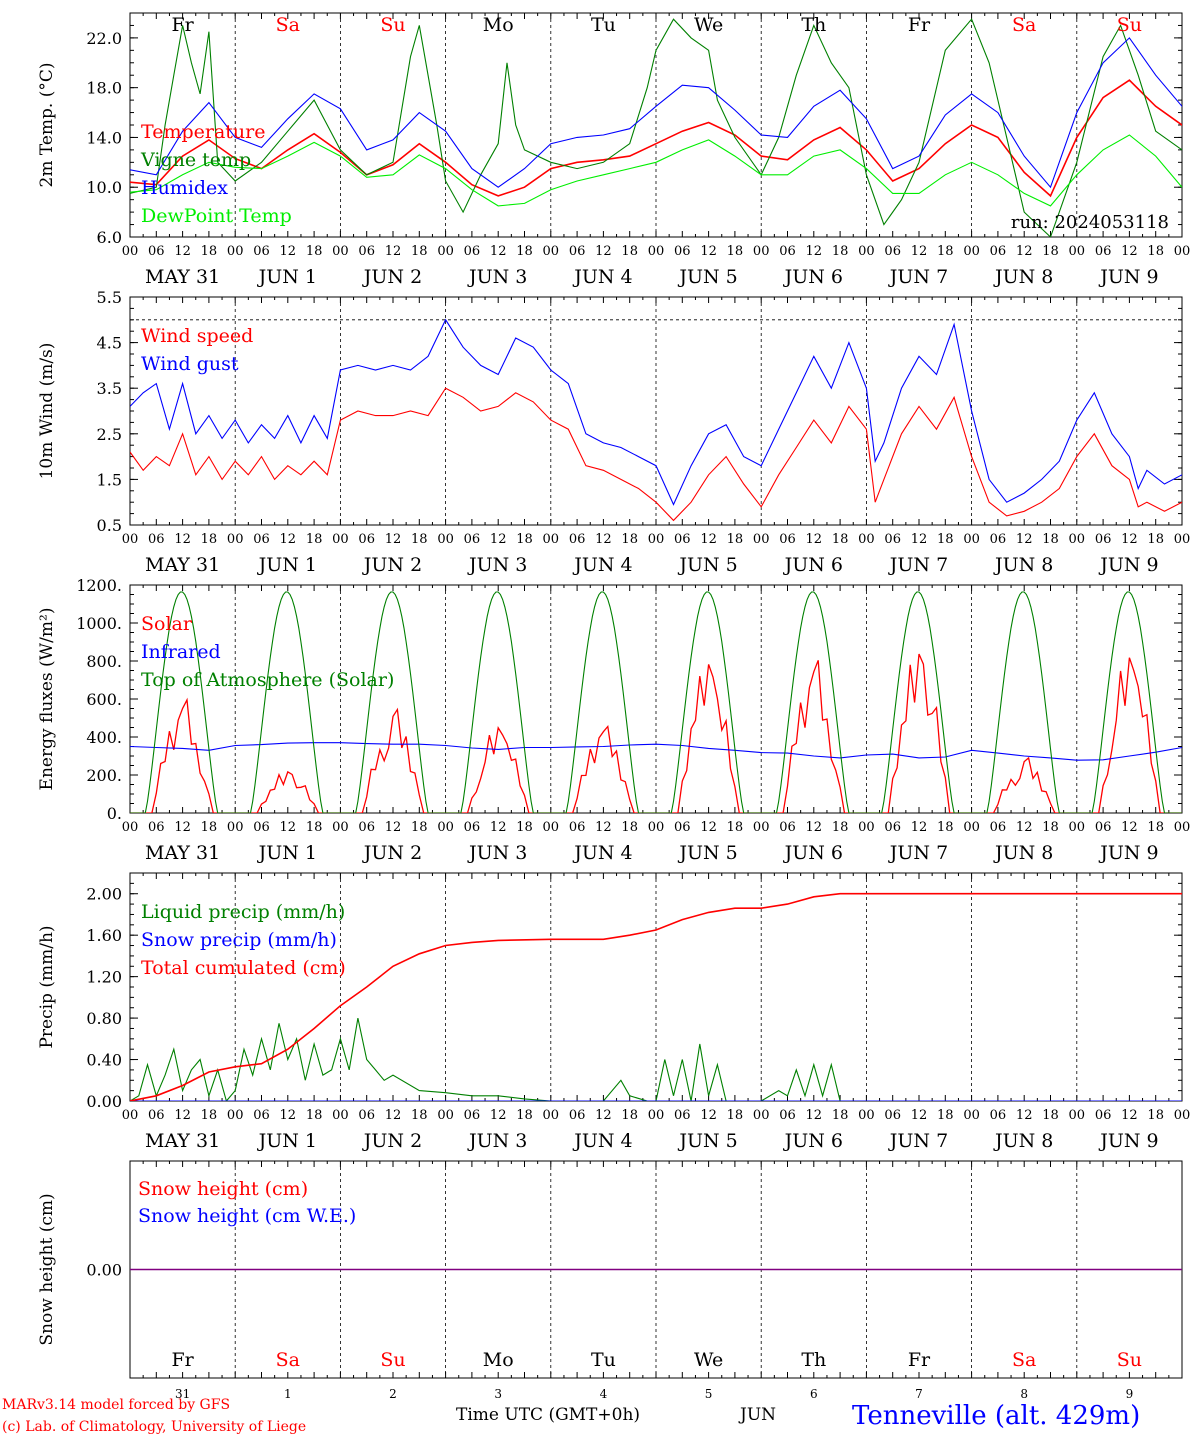 Image resolution: width=1194 pixels, height=1440 pixels. I want to click on legend-liquid-precip-mm-h-: Liquid precip (mm/h), so click(243, 912).